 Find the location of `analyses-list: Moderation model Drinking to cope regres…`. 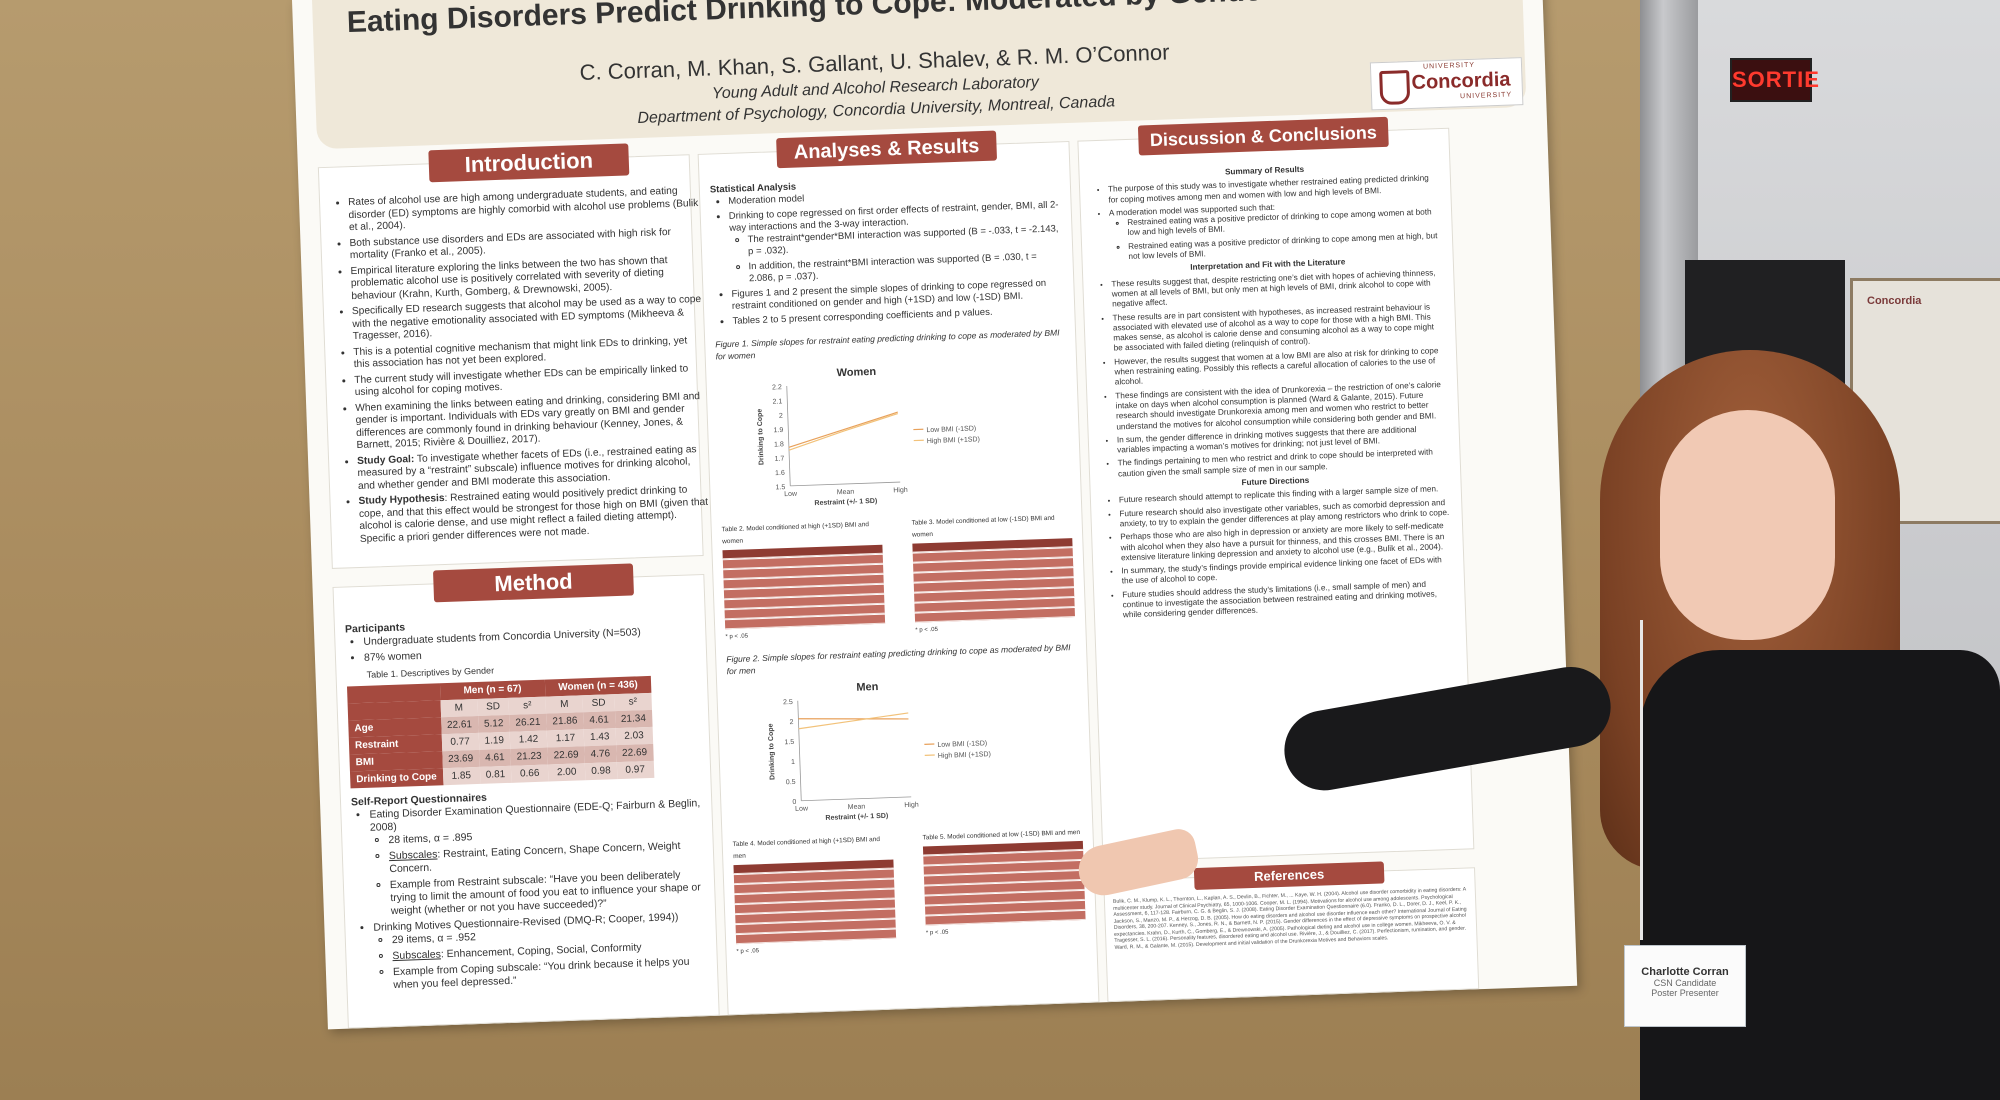

analyses-list: Moderation model Drinking to cope regres… is located at coordinates (887, 256).